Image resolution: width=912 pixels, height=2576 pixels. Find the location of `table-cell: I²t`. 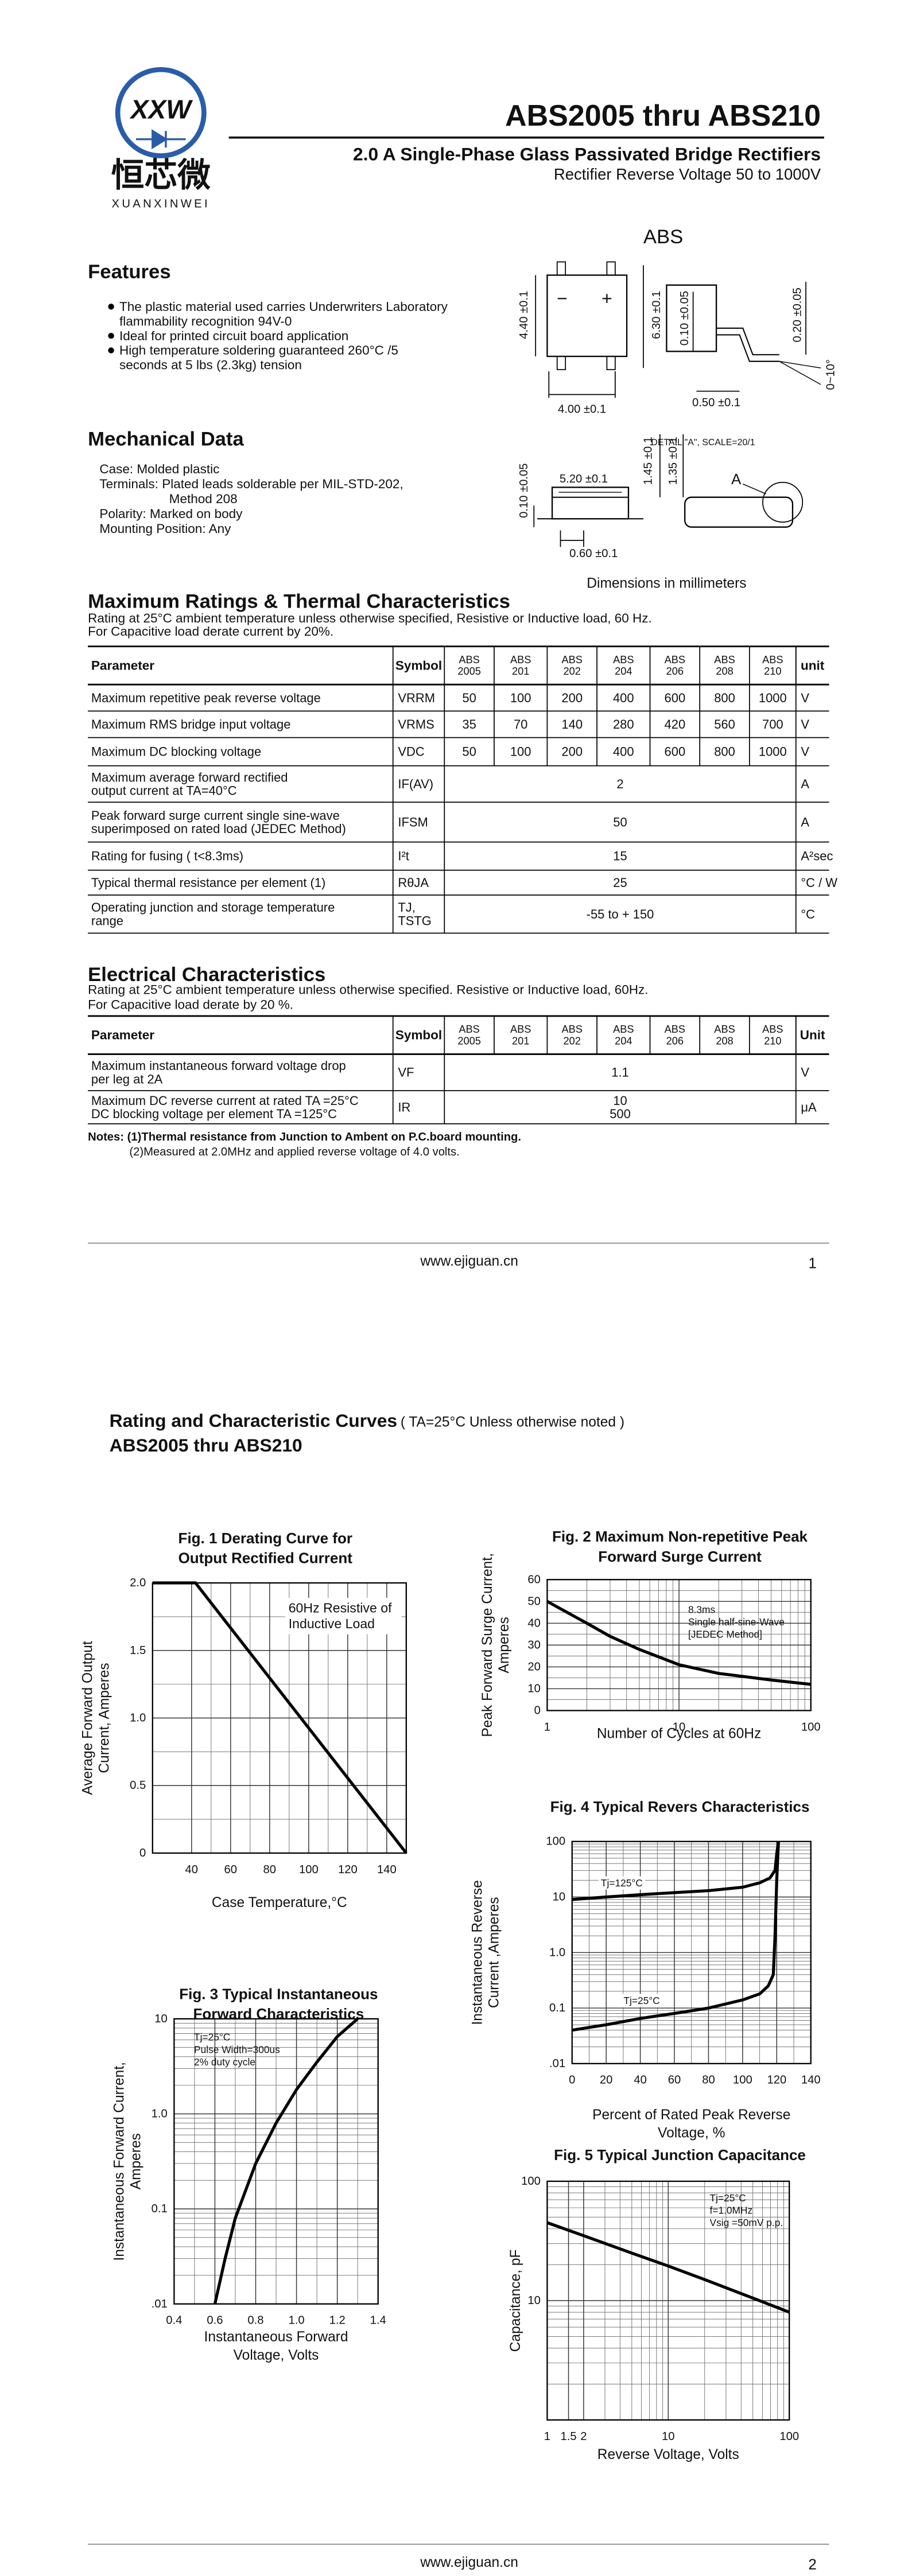

table-cell: I²t is located at coordinates (404, 856).